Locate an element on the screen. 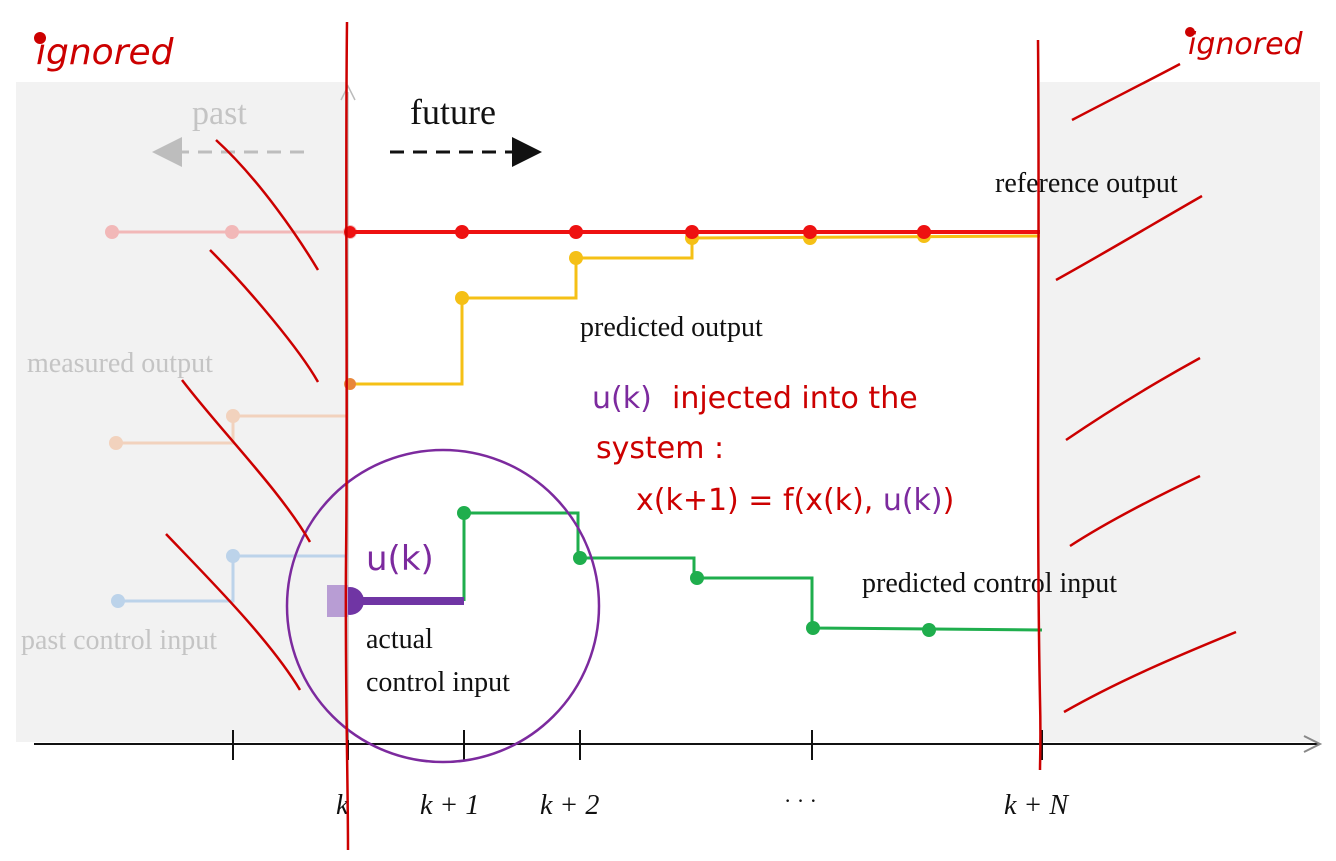  ignored-label-left: ignored is located at coordinates (105, 52).